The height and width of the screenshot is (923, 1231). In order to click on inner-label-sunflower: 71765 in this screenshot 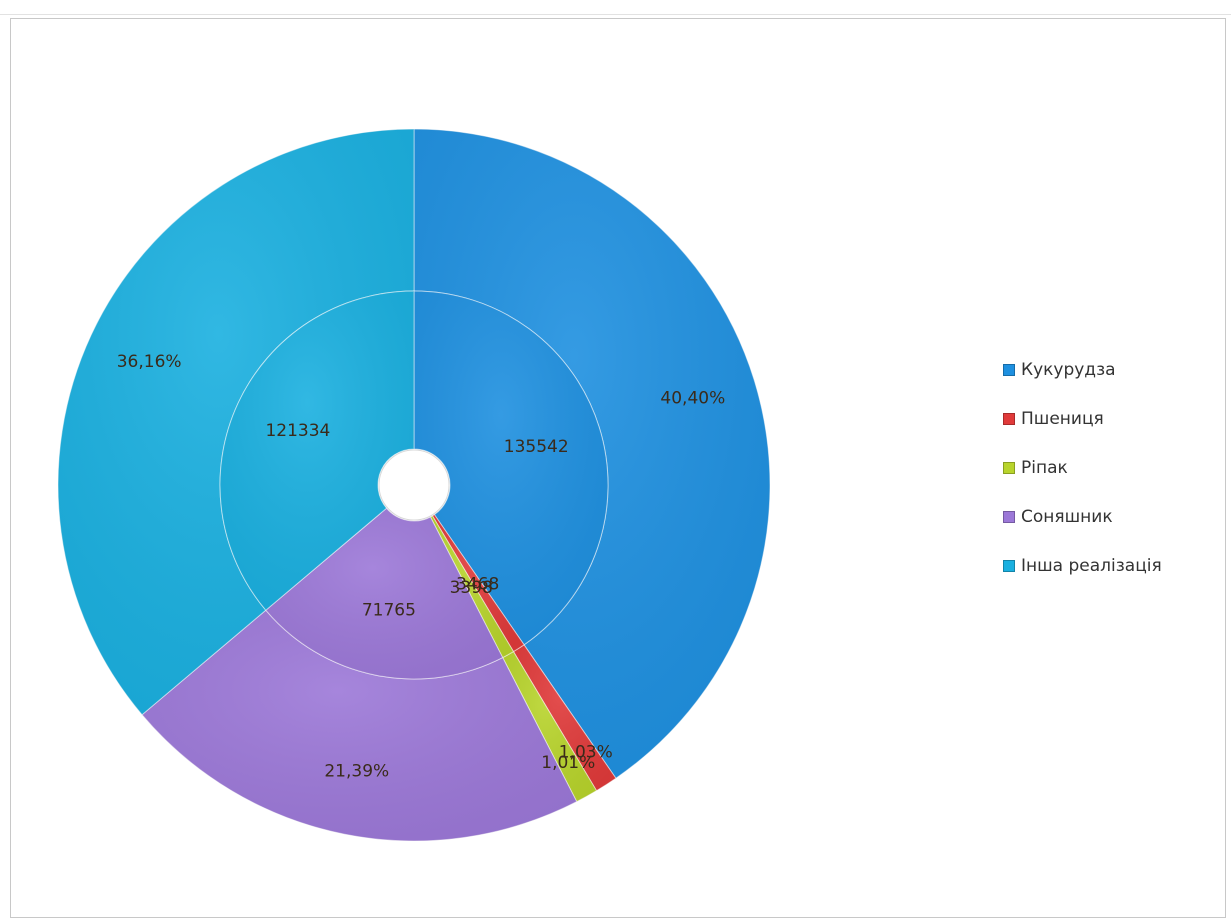, I will do `click(389, 611)`.